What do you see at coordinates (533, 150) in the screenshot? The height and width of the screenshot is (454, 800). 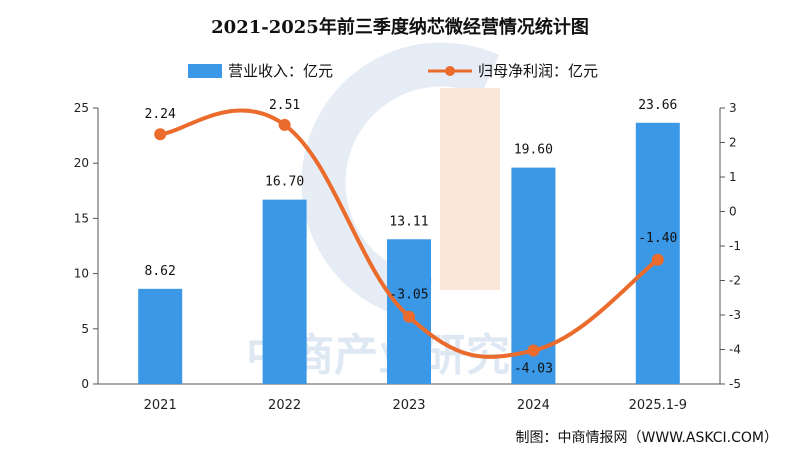 I see `bar-data-label: 19.60` at bounding box center [533, 150].